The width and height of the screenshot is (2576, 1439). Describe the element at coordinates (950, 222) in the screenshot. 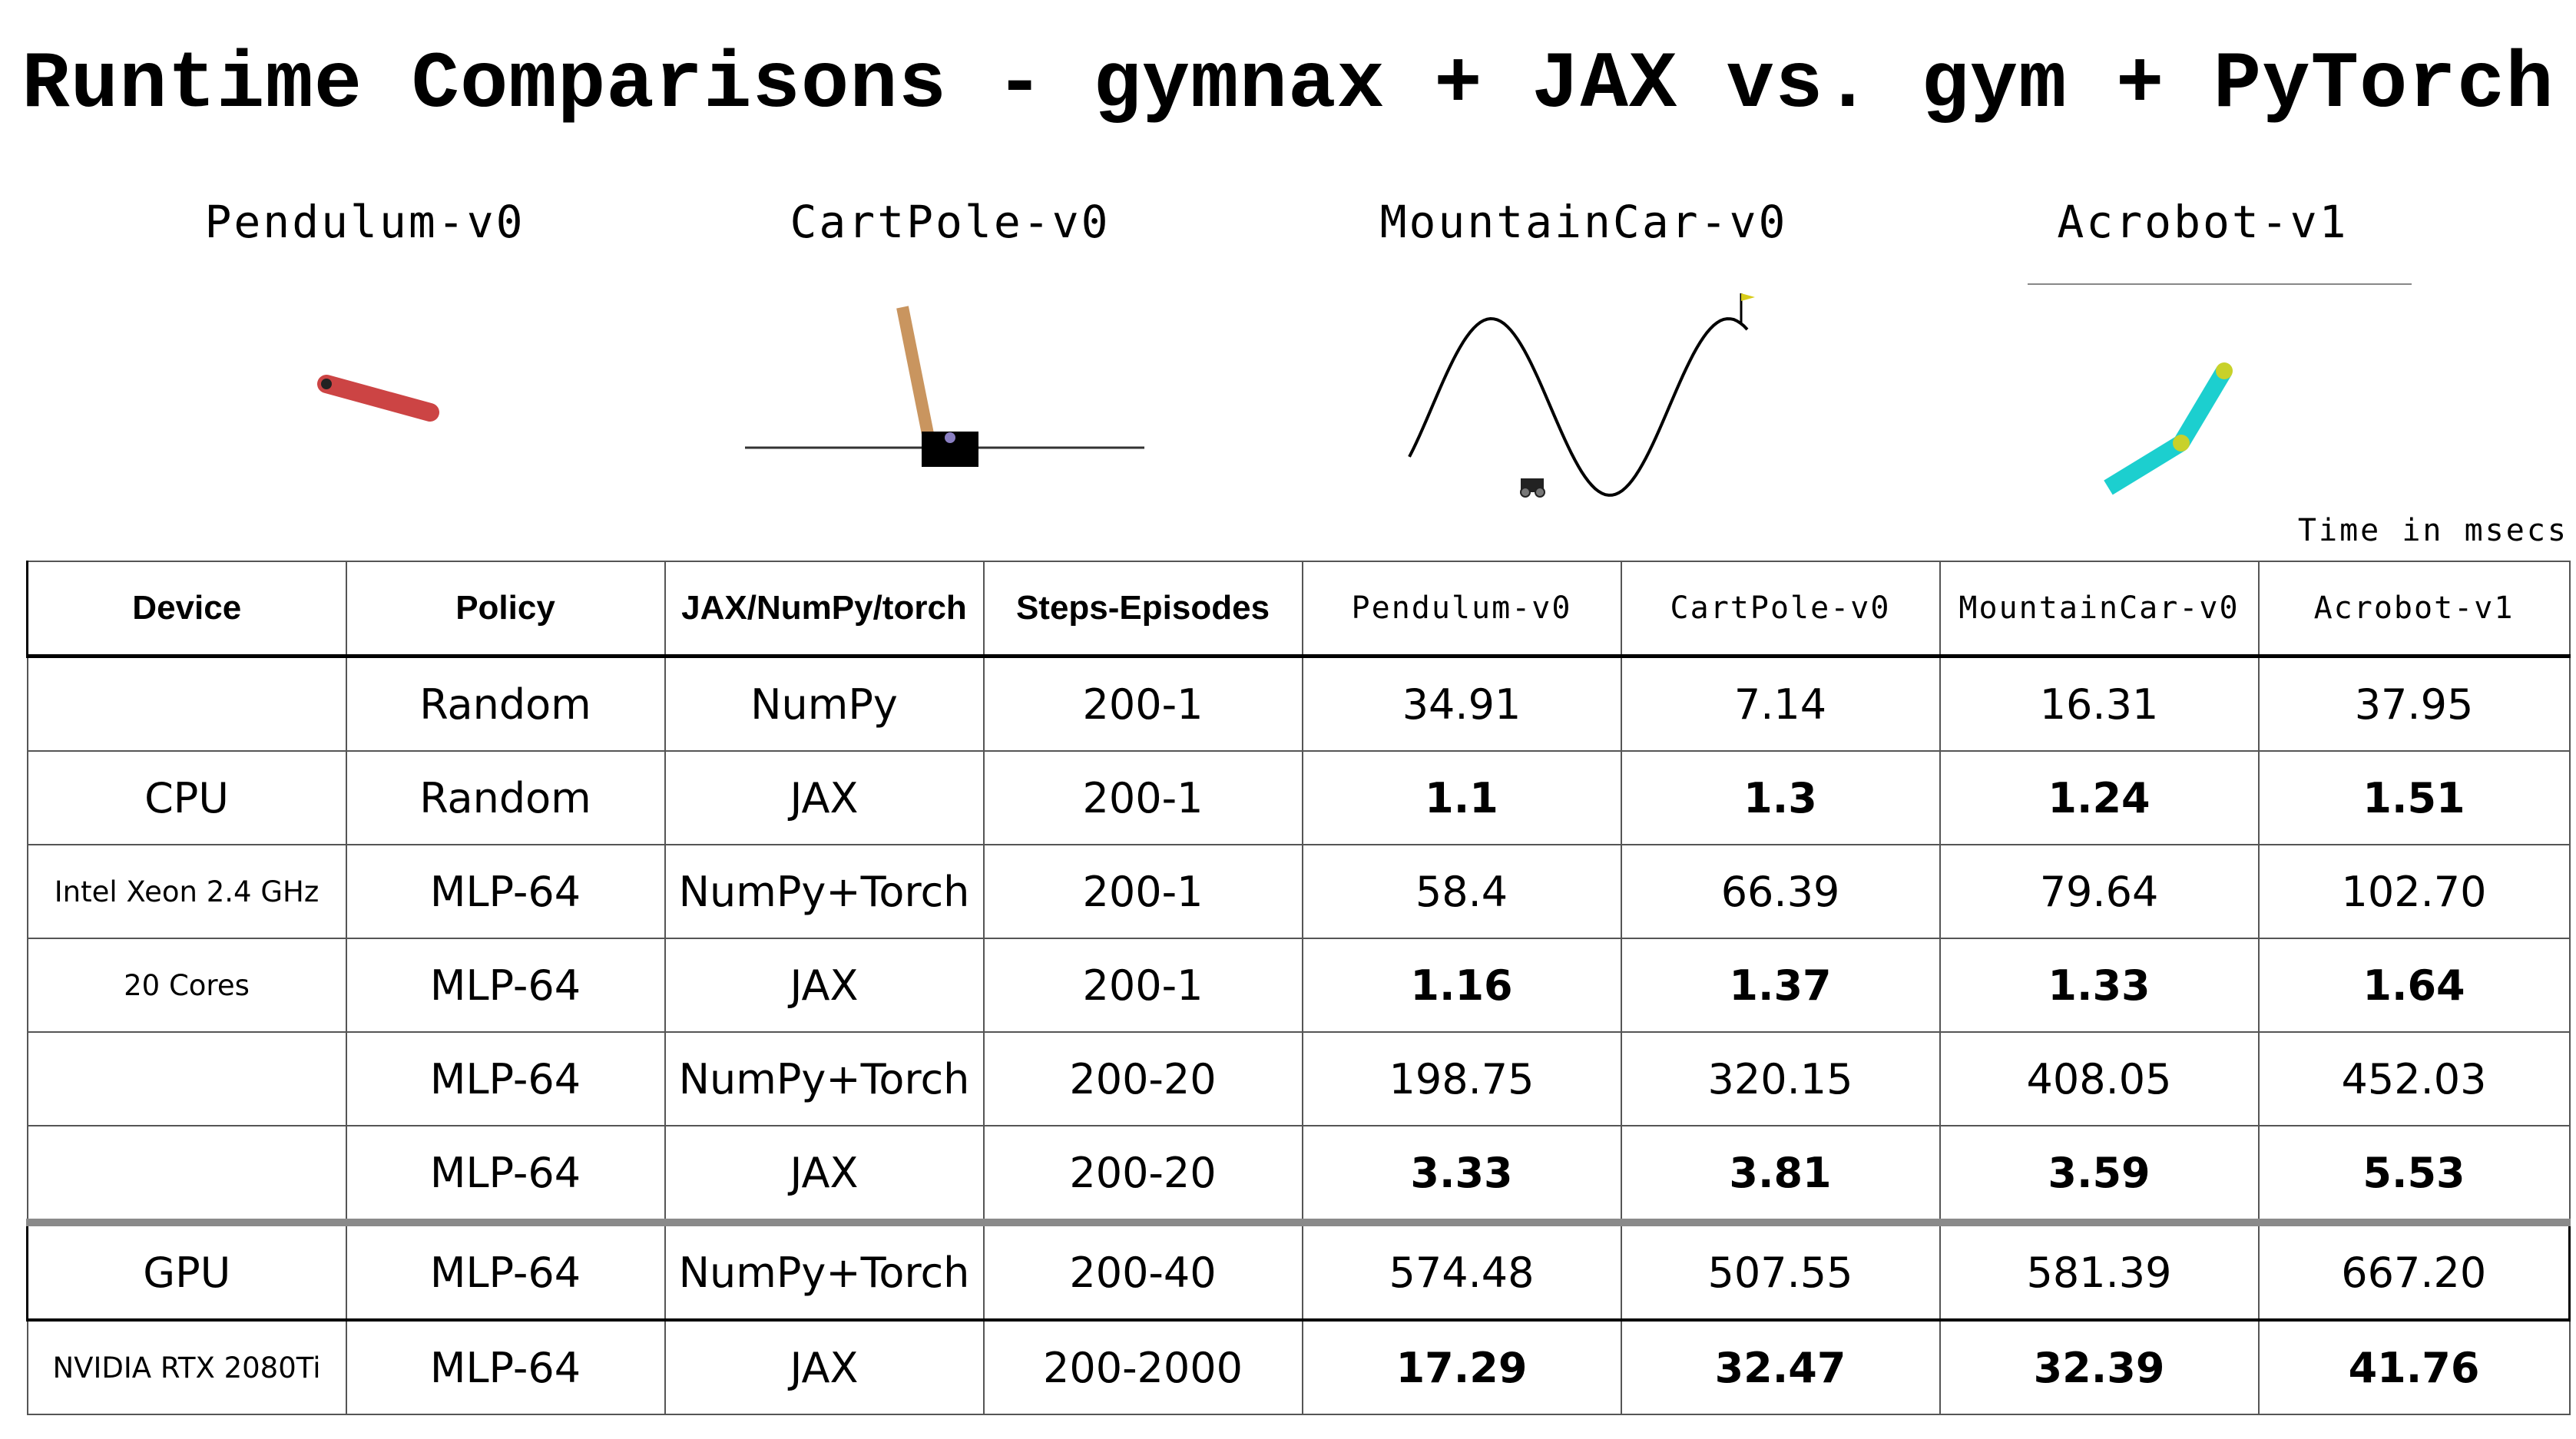

I see `env-name-cartpole: CartPole-v0` at that location.